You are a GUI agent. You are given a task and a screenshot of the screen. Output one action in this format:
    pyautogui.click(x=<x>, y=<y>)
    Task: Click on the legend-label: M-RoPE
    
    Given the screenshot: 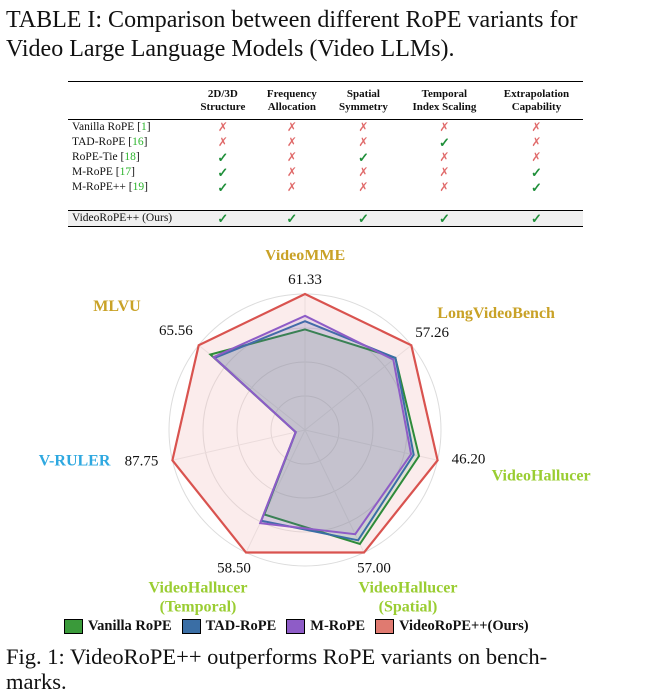 What is the action you would take?
    pyautogui.click(x=338, y=626)
    